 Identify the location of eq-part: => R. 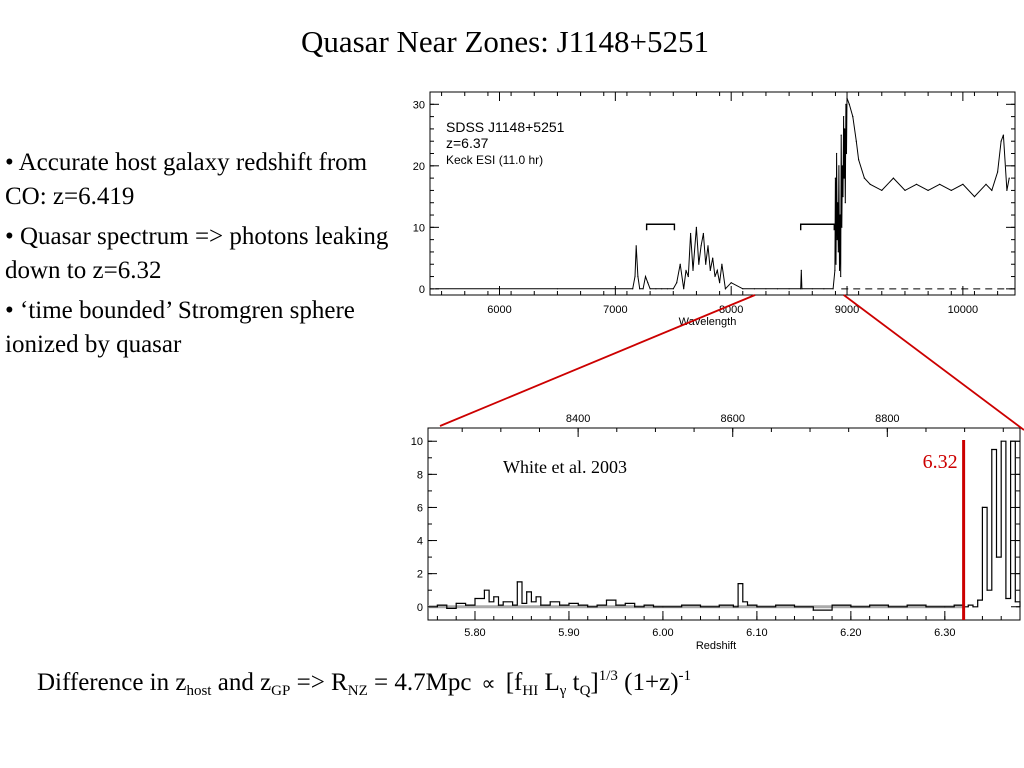
(319, 682).